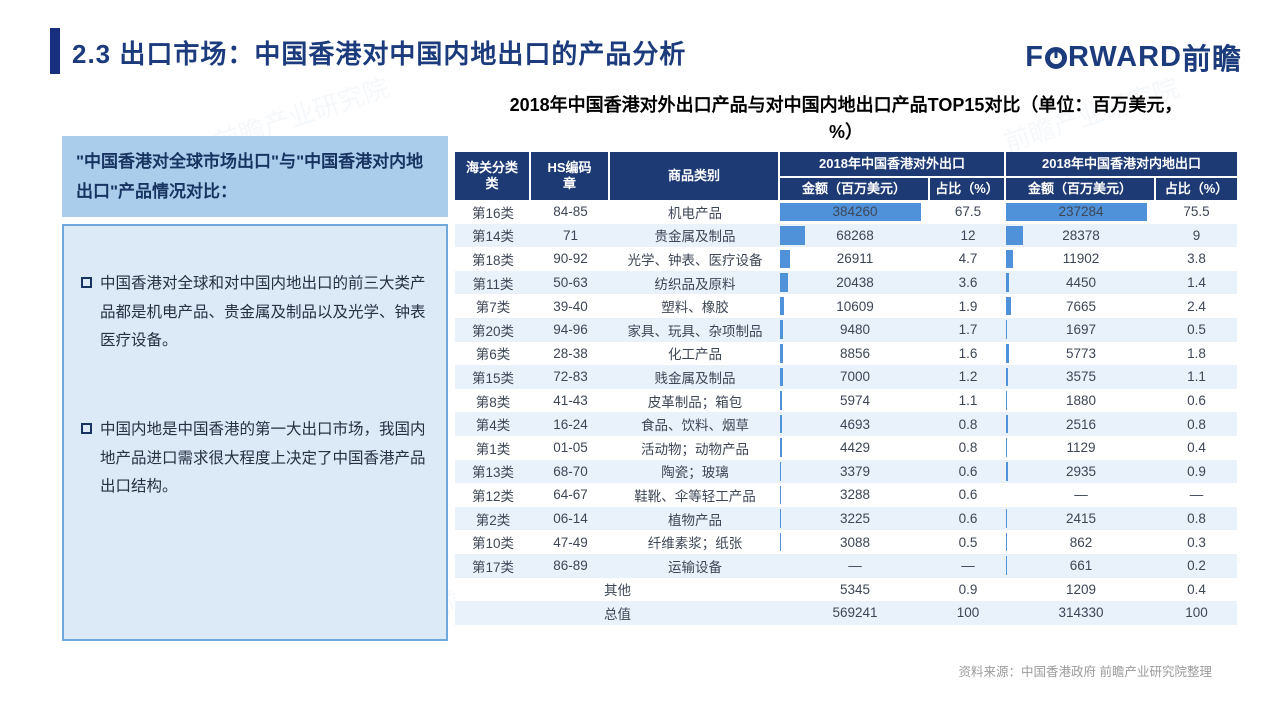  I want to click on cell-hs-code-value: 72-83, so click(570, 377).